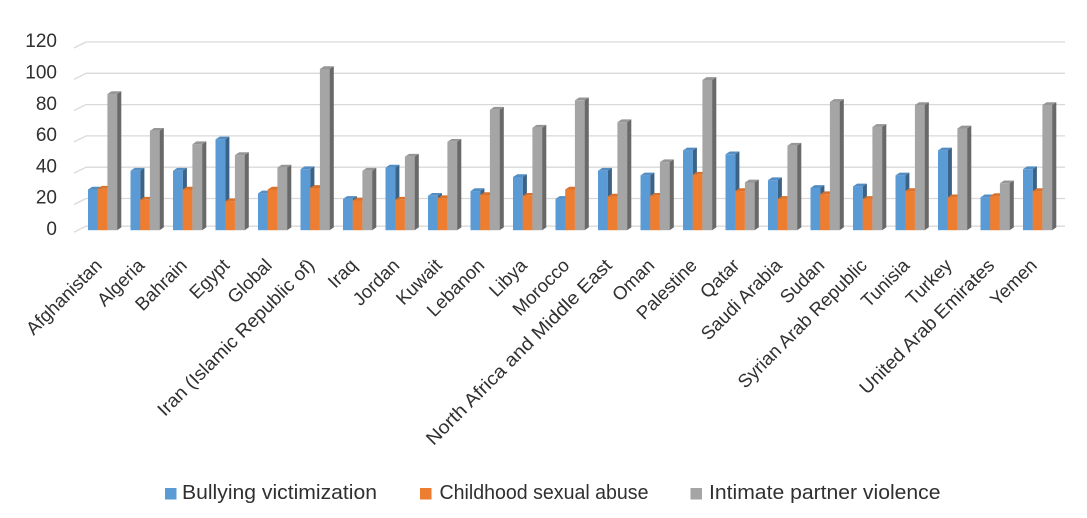 Image resolution: width=1087 pixels, height=518 pixels. I want to click on svg-text: 80, so click(46, 104).